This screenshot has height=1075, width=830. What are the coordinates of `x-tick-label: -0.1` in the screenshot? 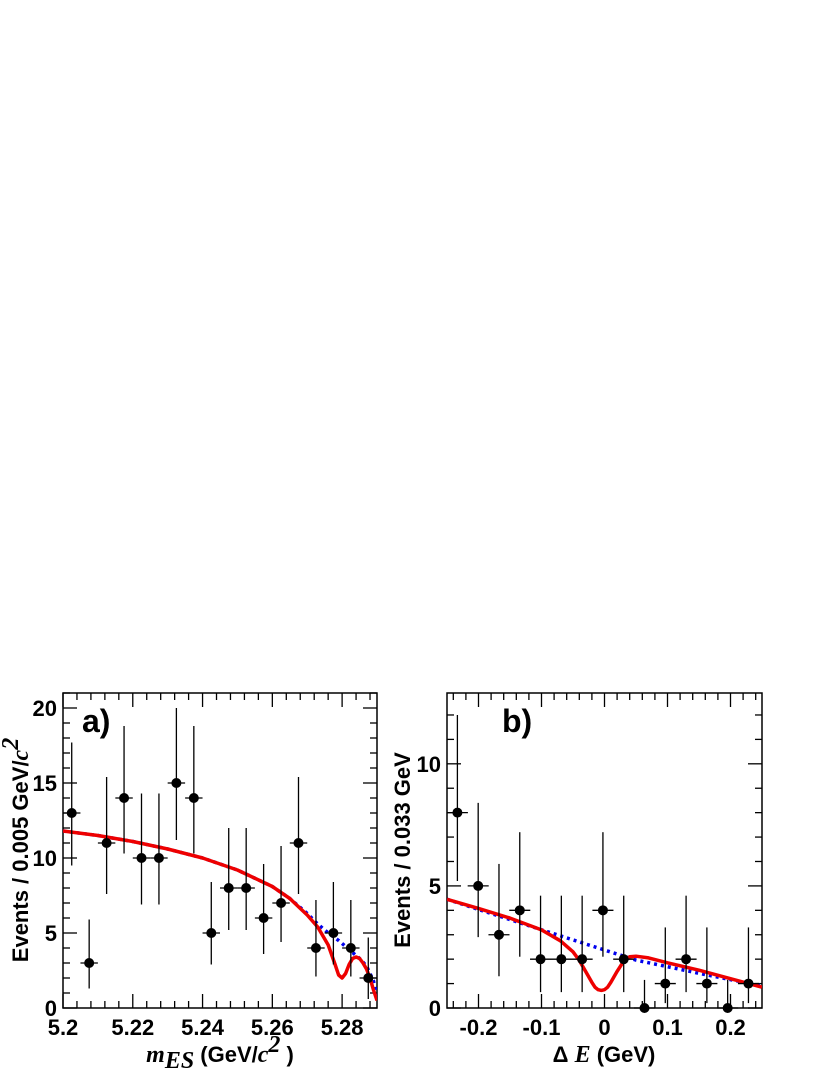 It's located at (542, 1027).